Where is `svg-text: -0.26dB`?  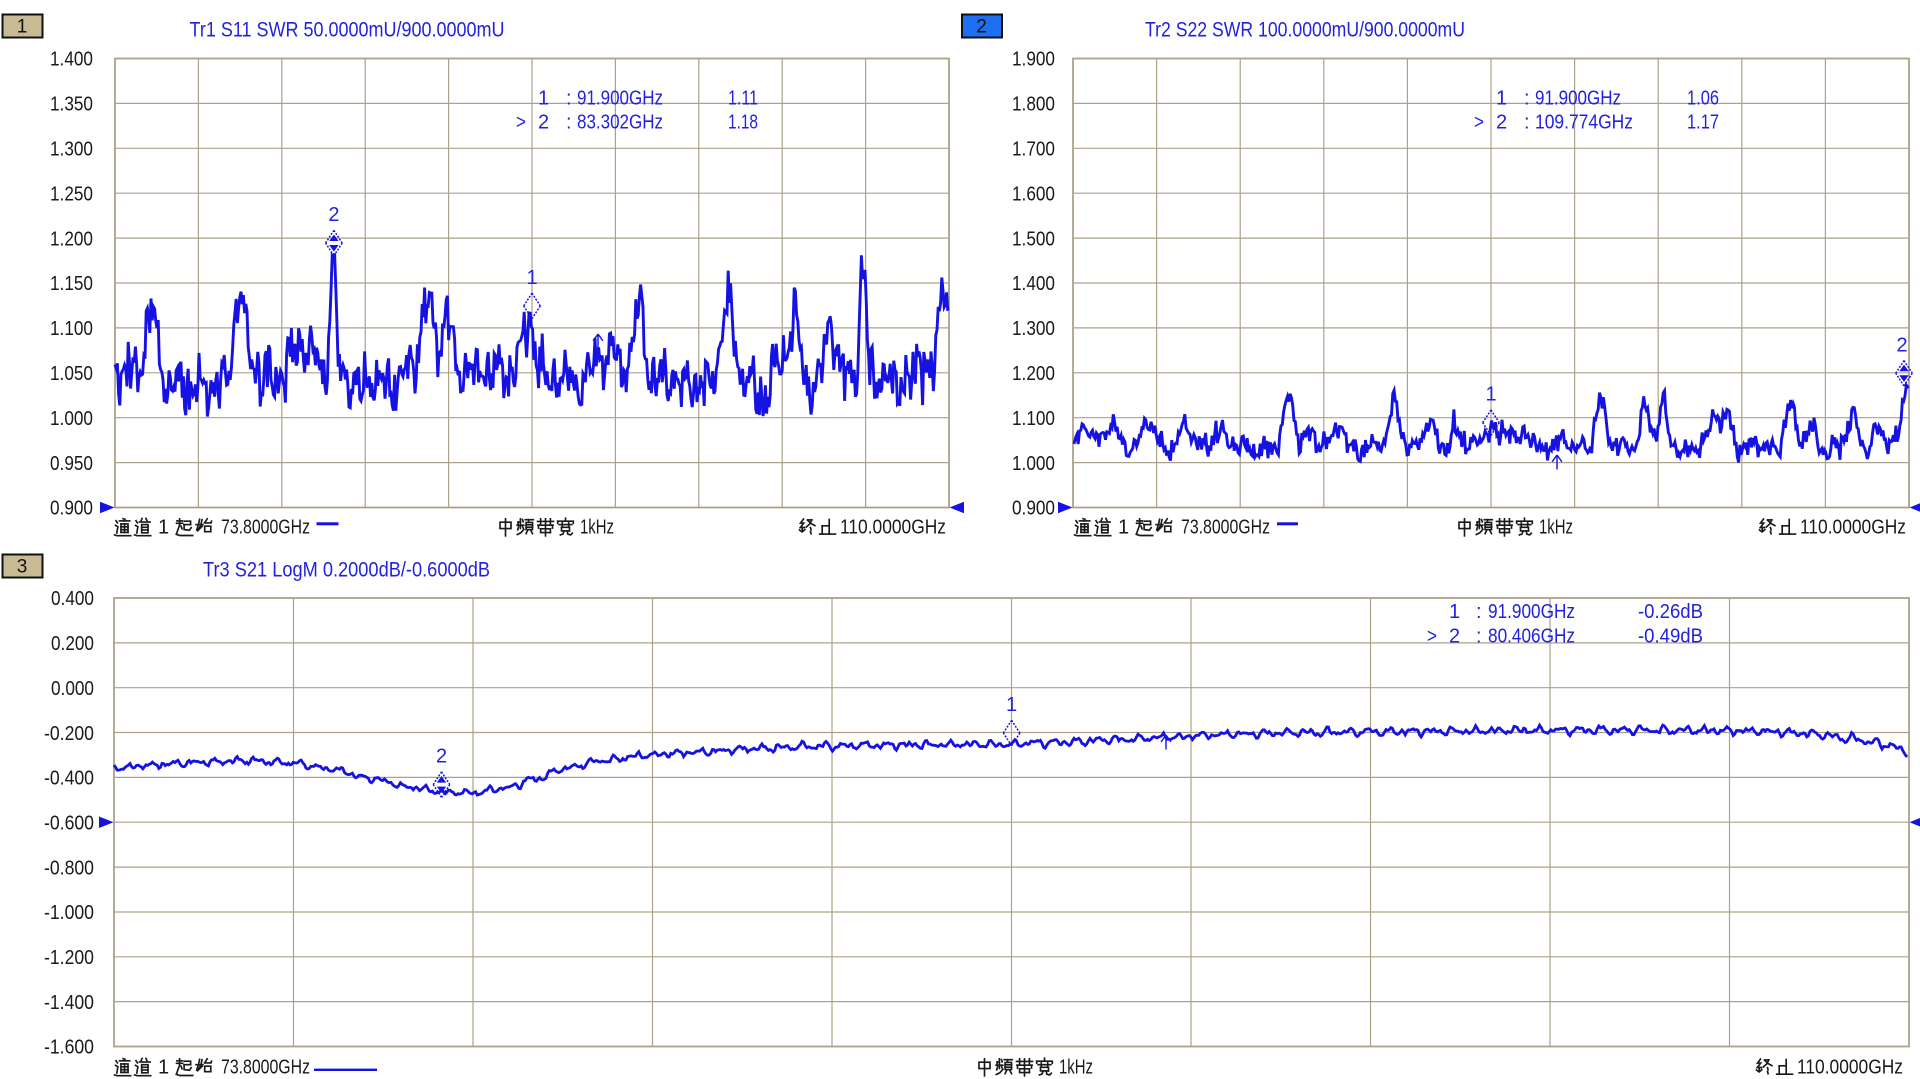 svg-text: -0.26dB is located at coordinates (1670, 612).